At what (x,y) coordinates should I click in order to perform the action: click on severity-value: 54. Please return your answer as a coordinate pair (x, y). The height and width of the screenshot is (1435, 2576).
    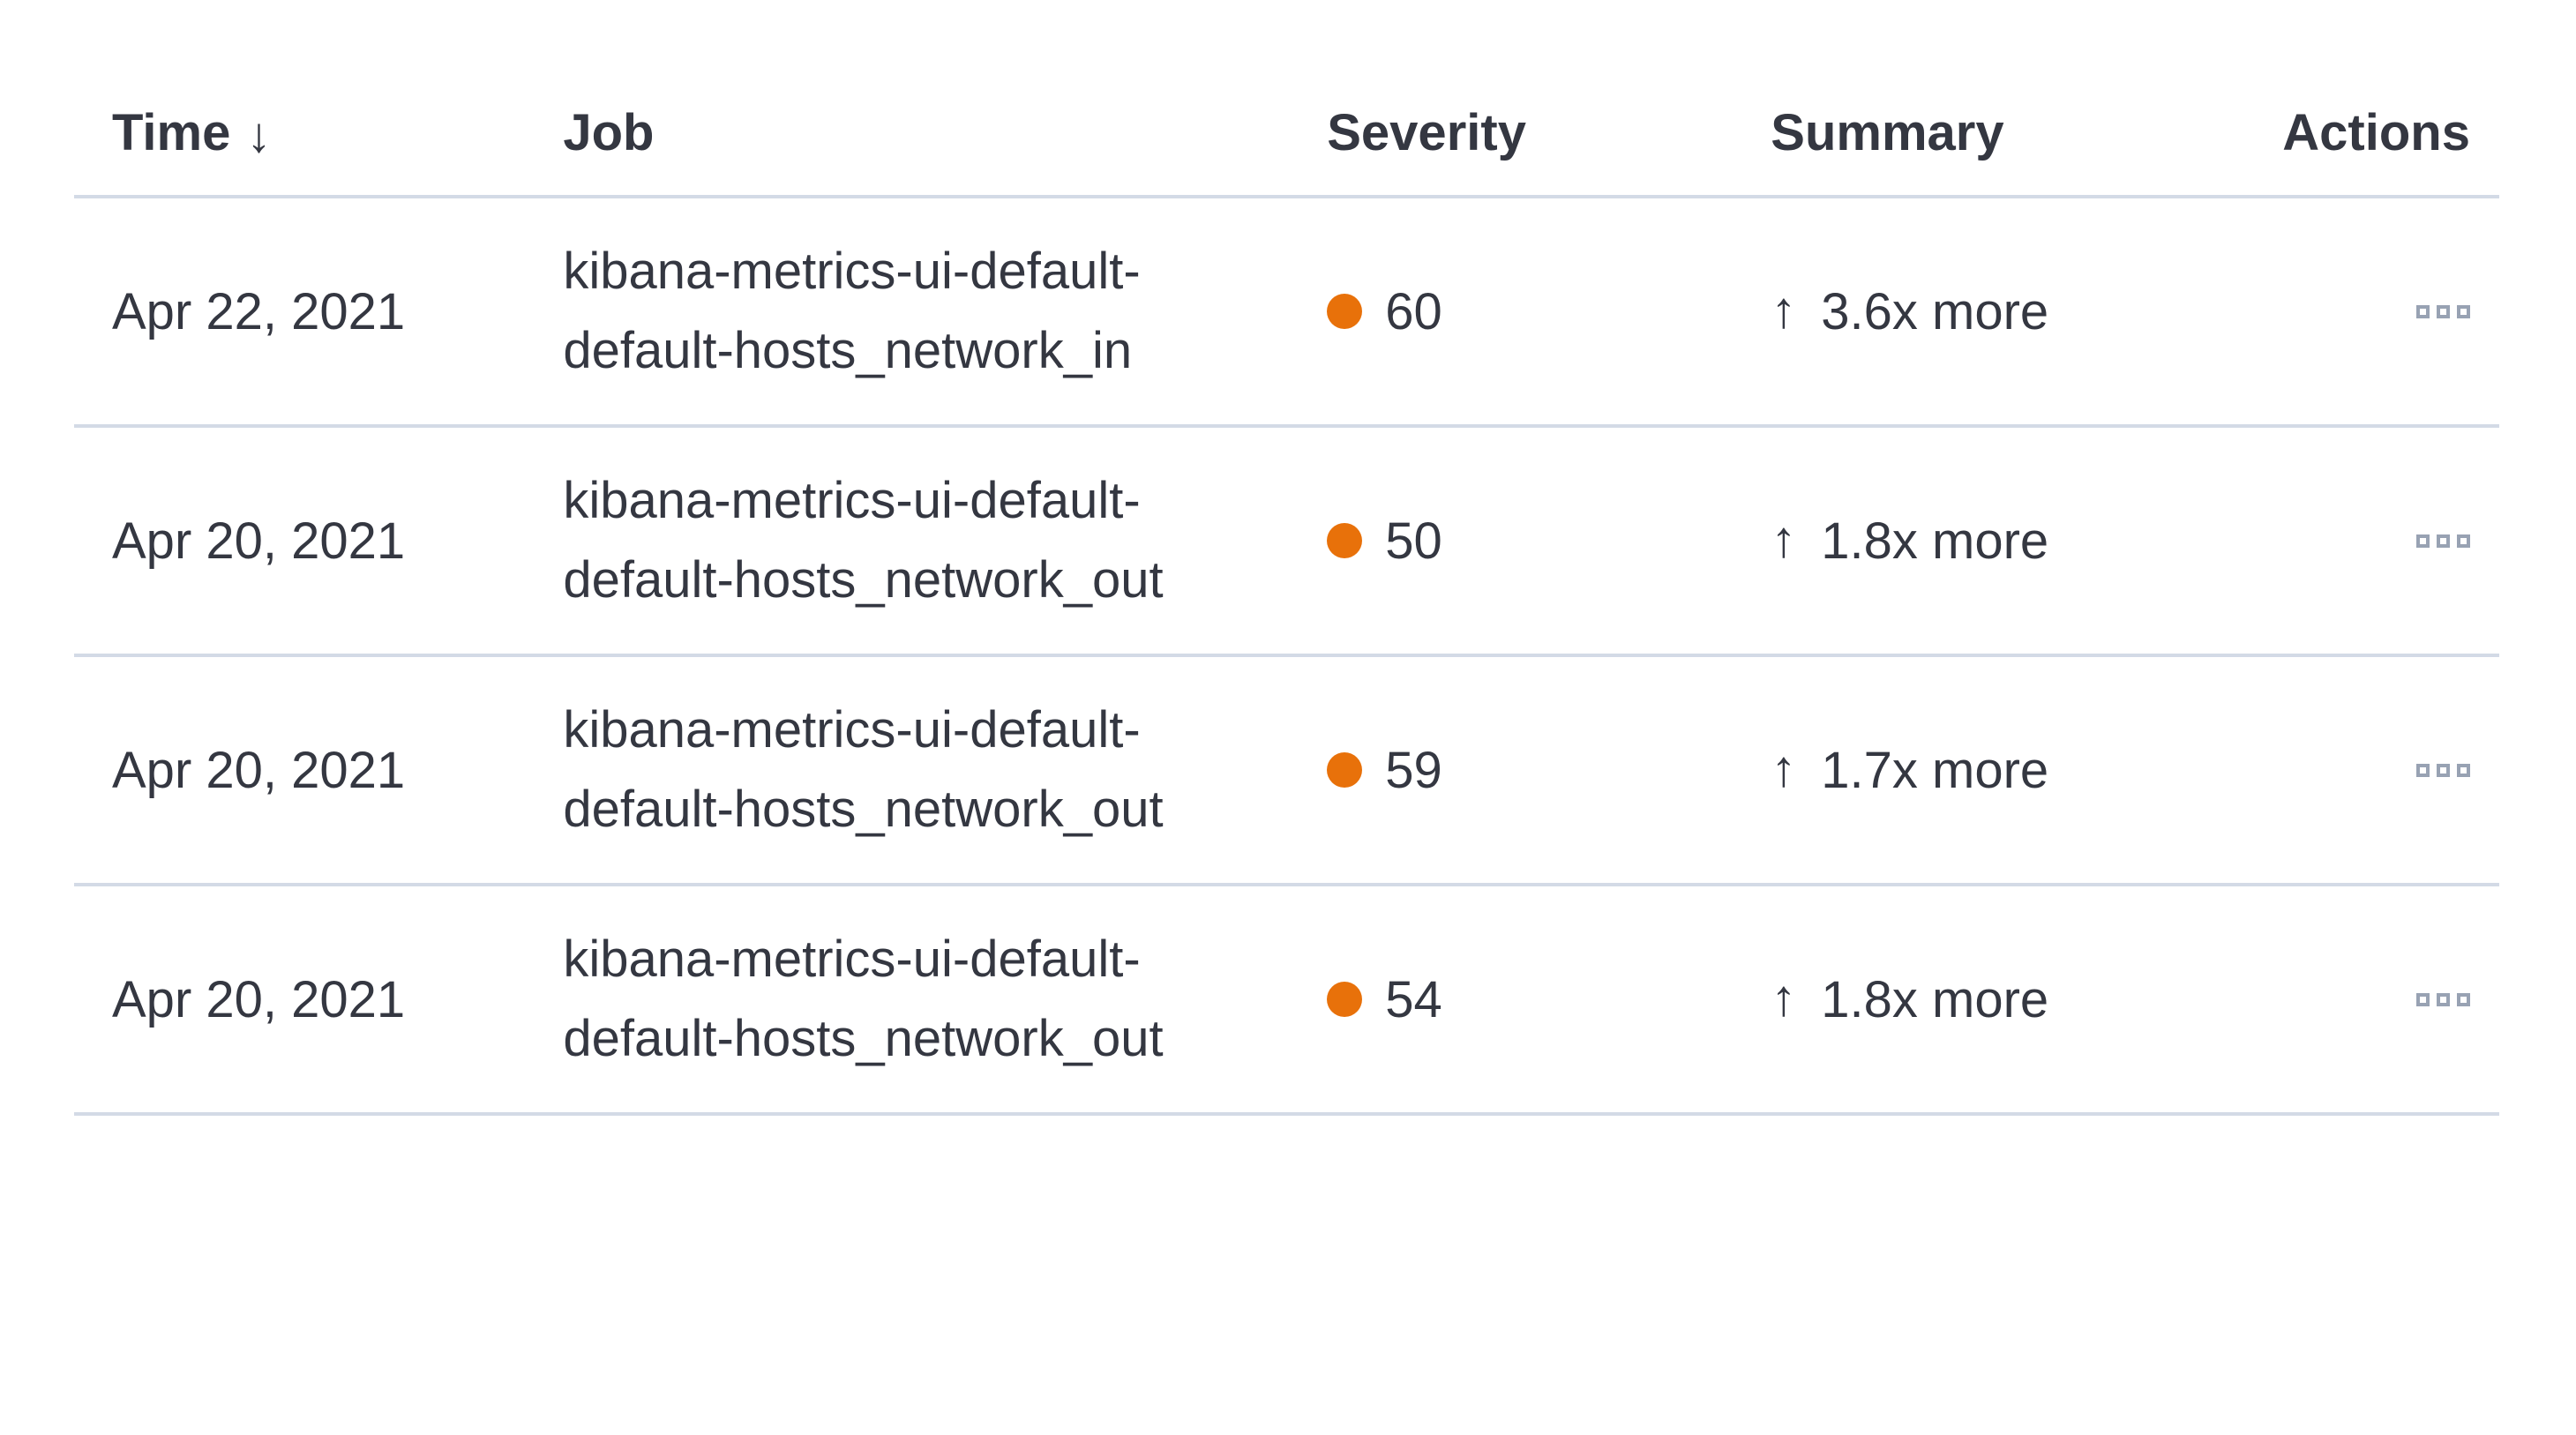
    Looking at the image, I should click on (1413, 999).